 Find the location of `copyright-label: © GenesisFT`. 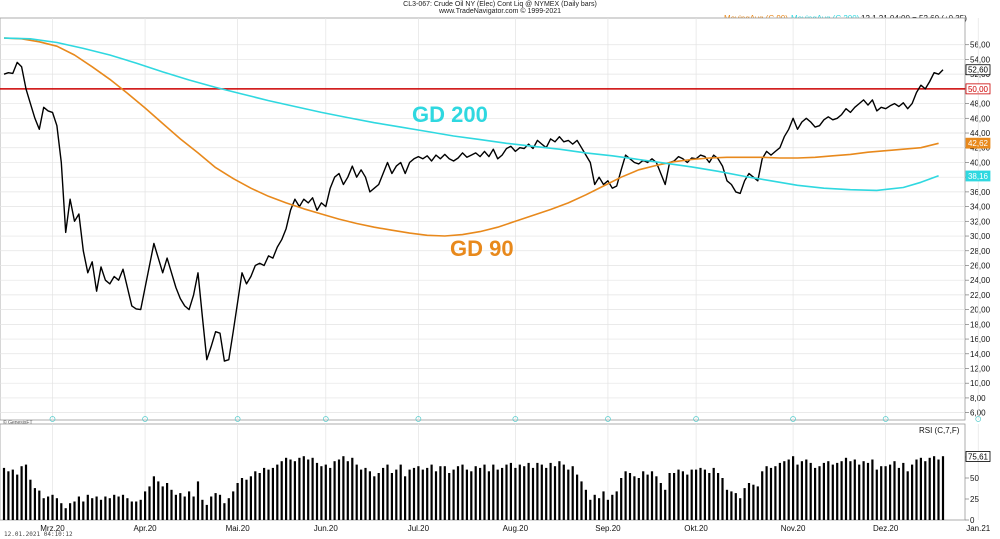

copyright-label: © GenesisFT is located at coordinates (18, 423).